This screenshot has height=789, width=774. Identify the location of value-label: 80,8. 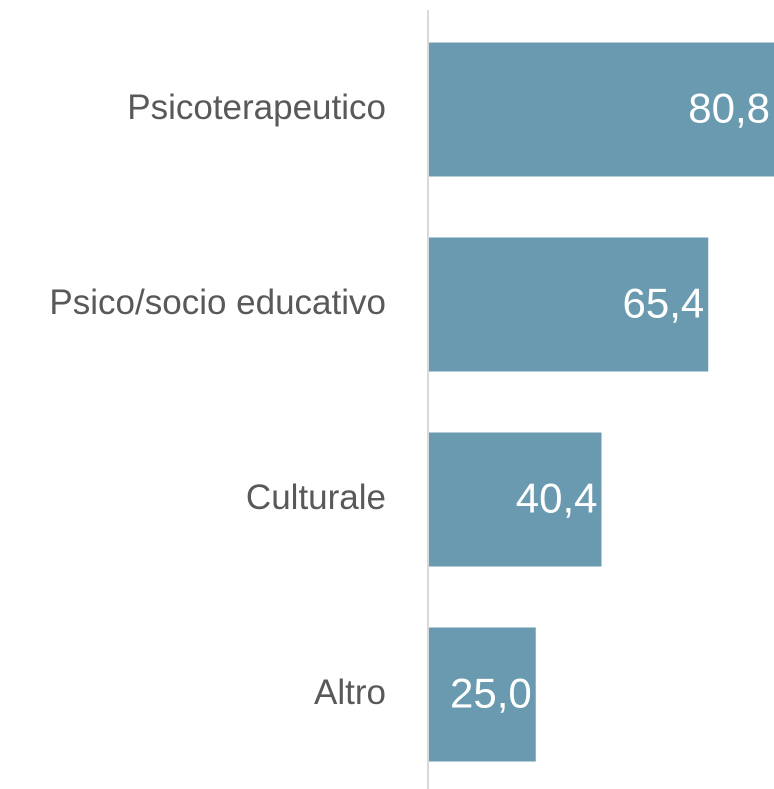
(729, 108).